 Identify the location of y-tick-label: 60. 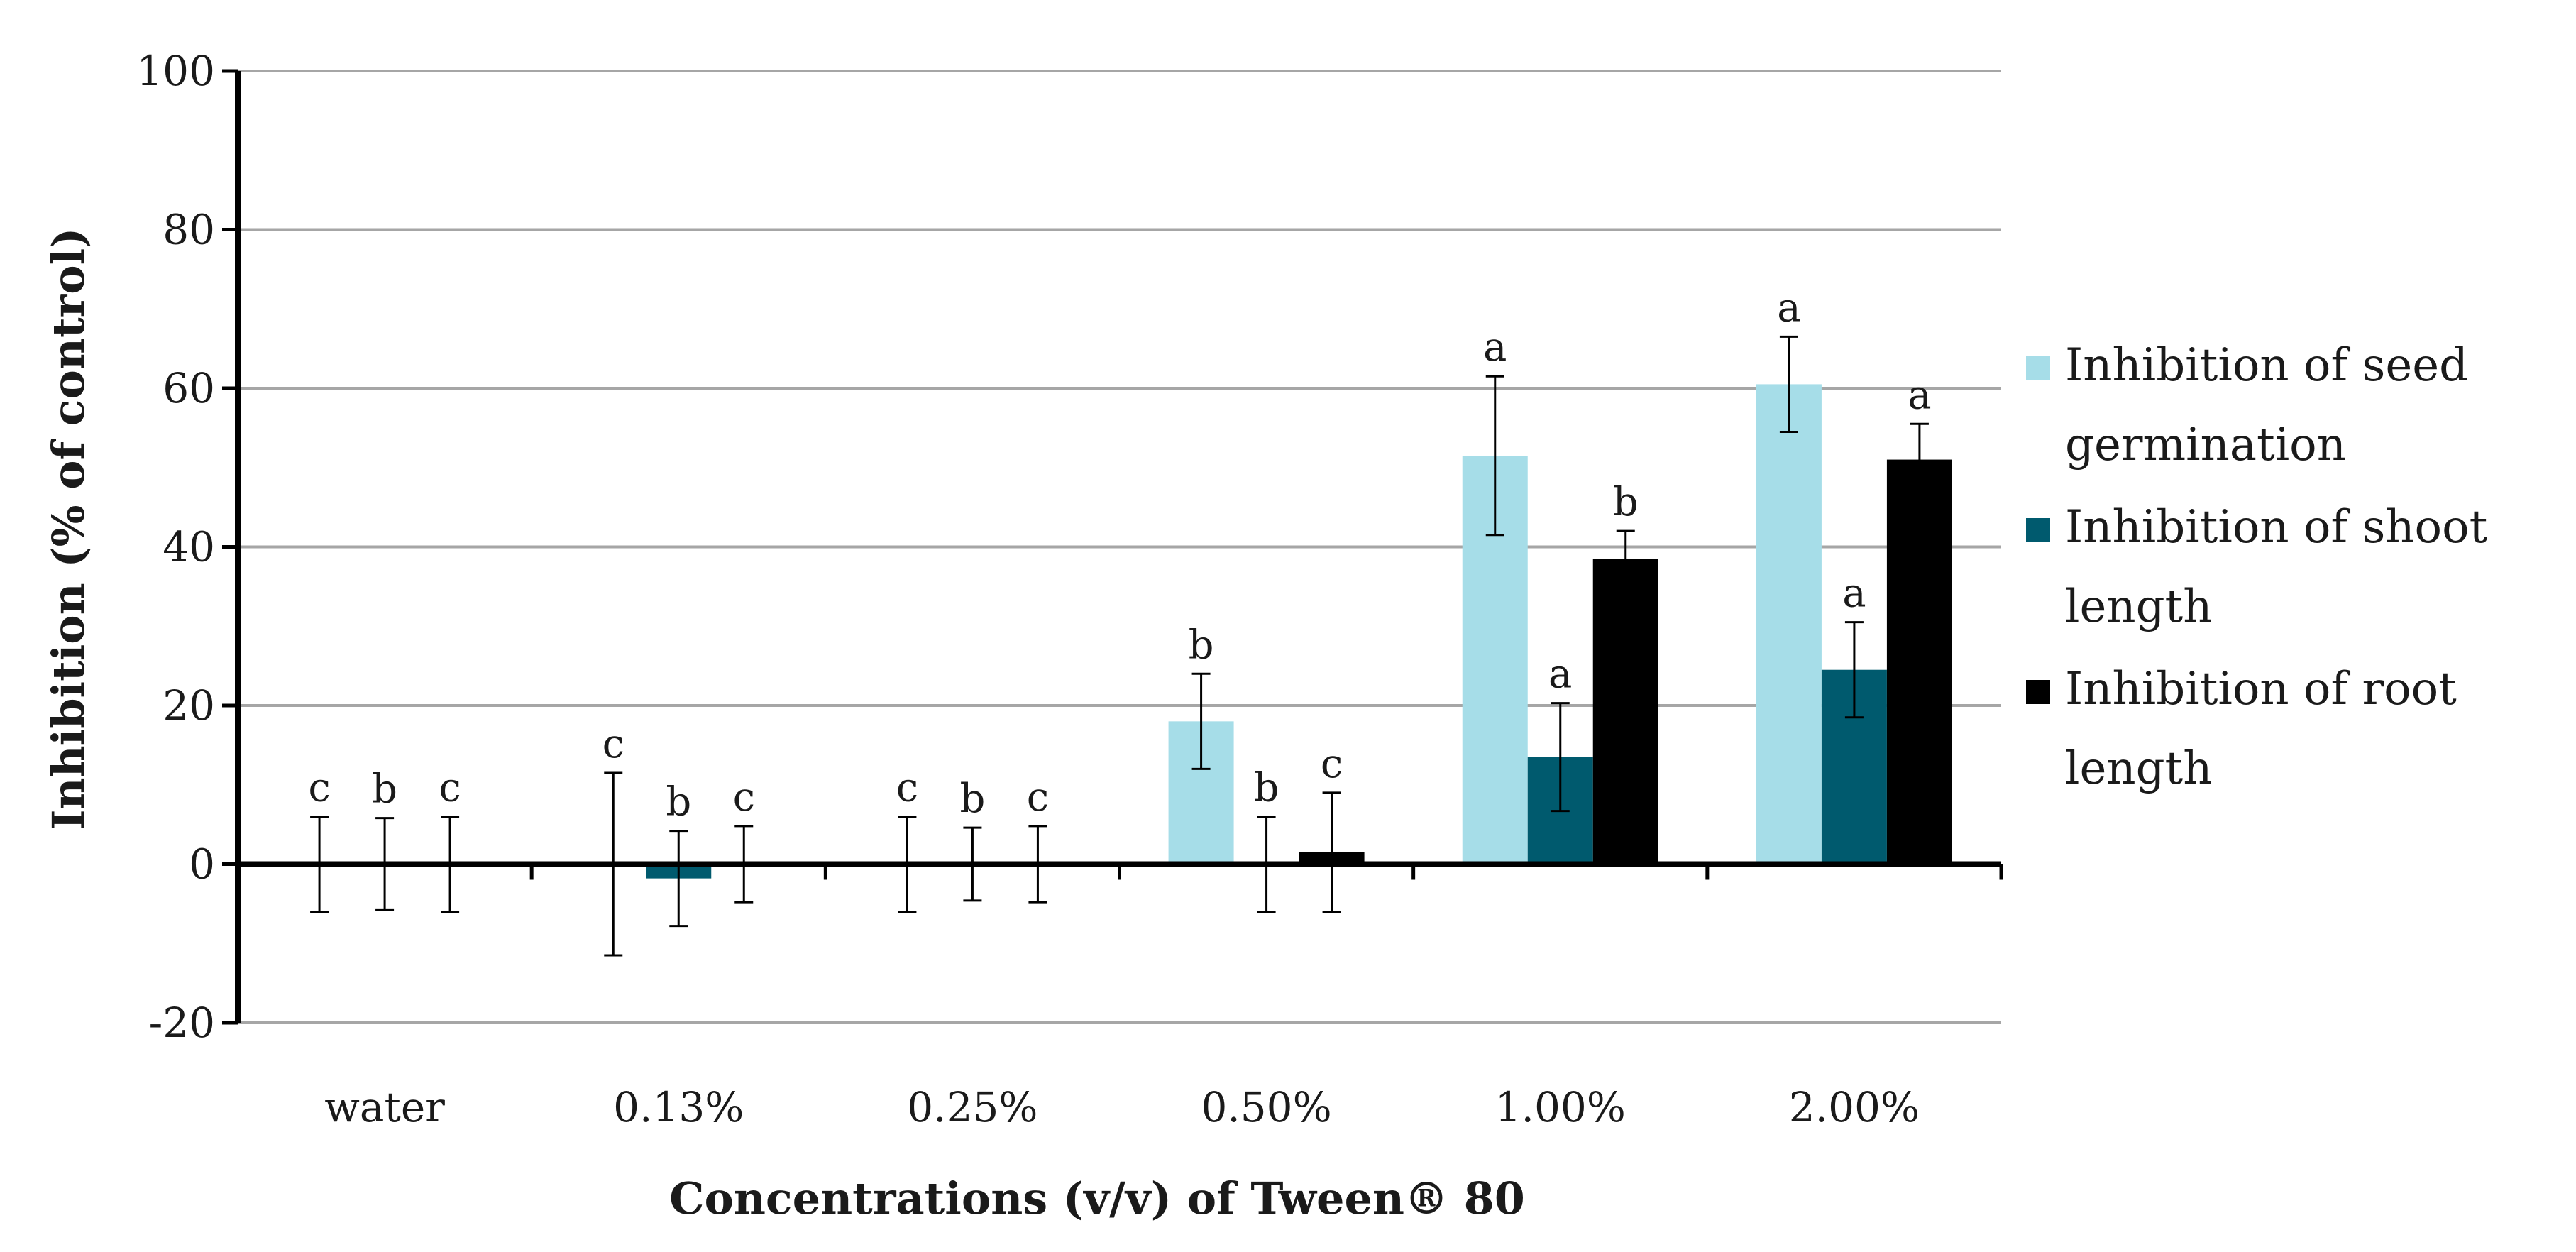
(189, 388).